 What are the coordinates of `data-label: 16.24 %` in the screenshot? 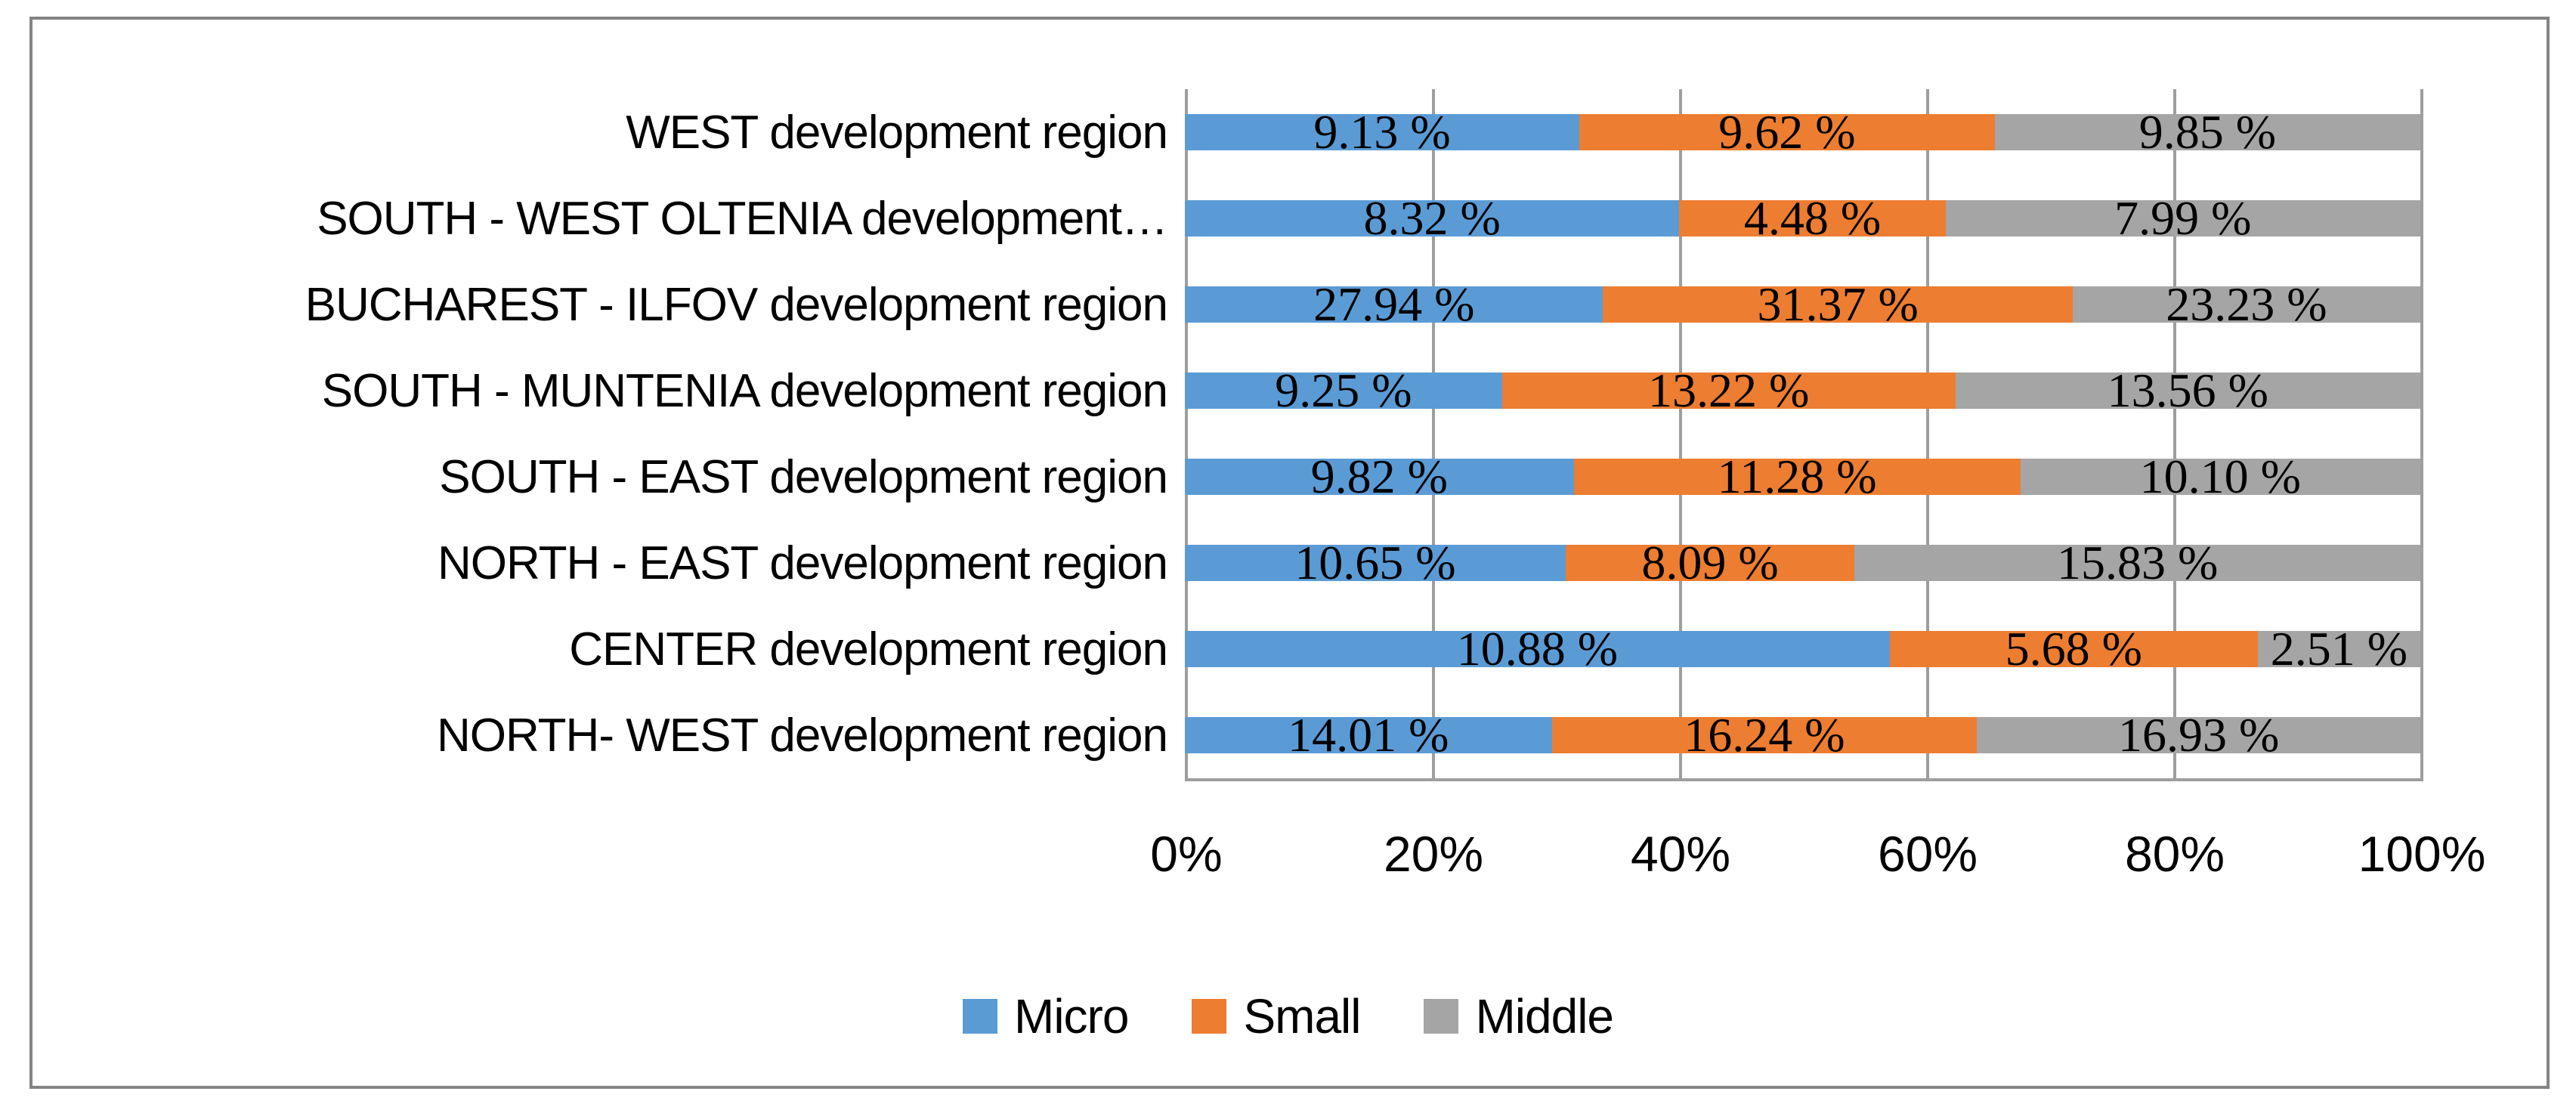 It's located at (1764, 735).